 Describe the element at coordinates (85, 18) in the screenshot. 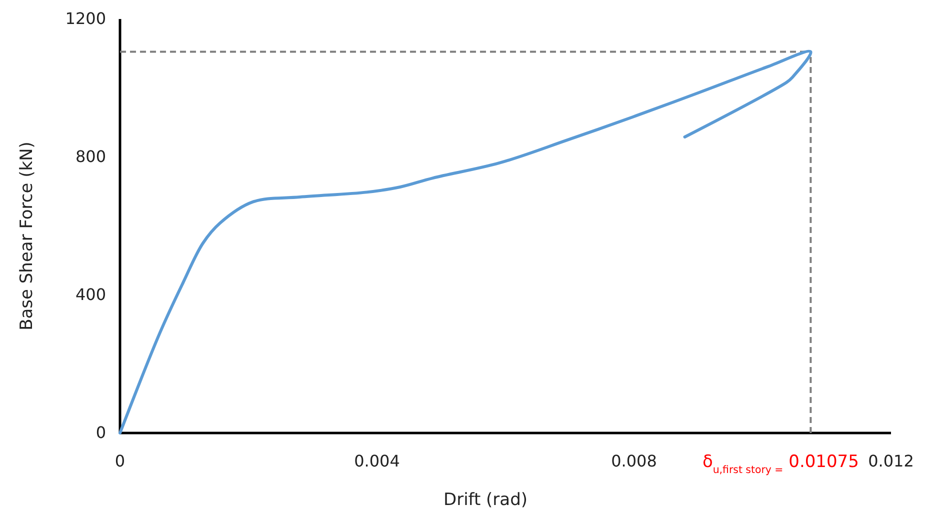

I see `y-tick-label: 1200` at that location.